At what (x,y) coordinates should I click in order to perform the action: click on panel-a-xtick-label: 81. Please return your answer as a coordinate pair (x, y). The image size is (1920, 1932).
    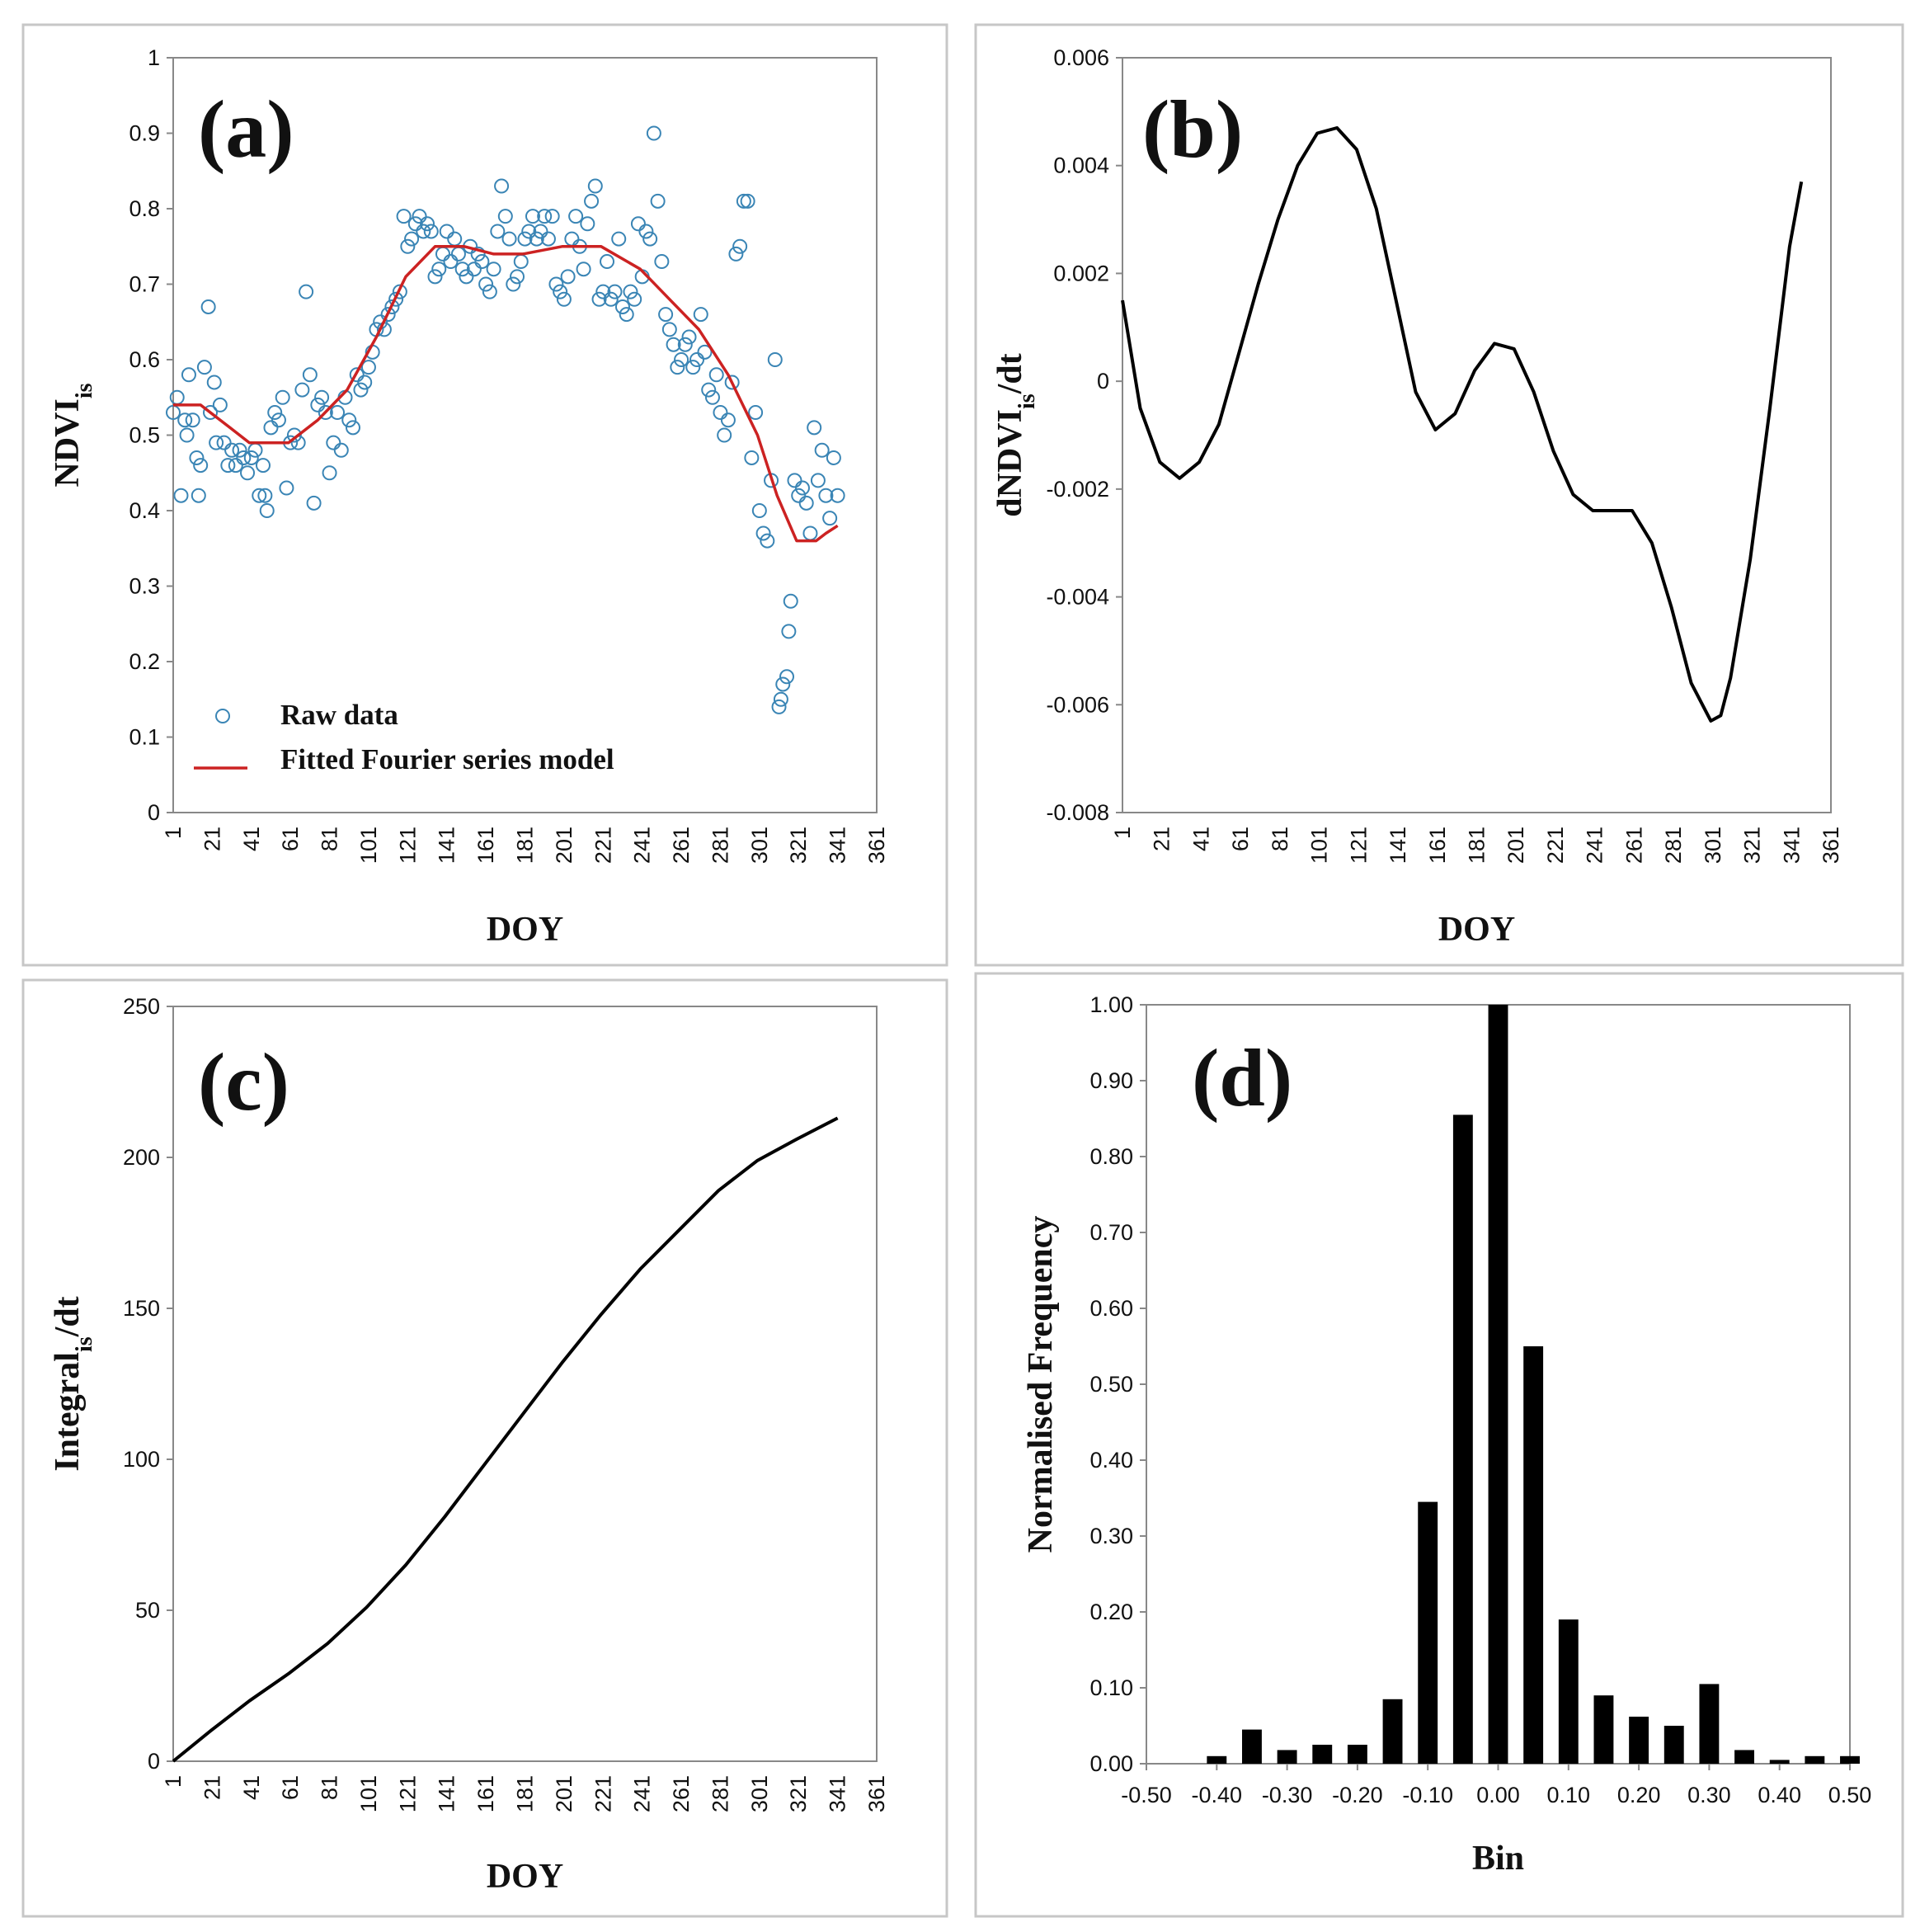
    Looking at the image, I should click on (330, 839).